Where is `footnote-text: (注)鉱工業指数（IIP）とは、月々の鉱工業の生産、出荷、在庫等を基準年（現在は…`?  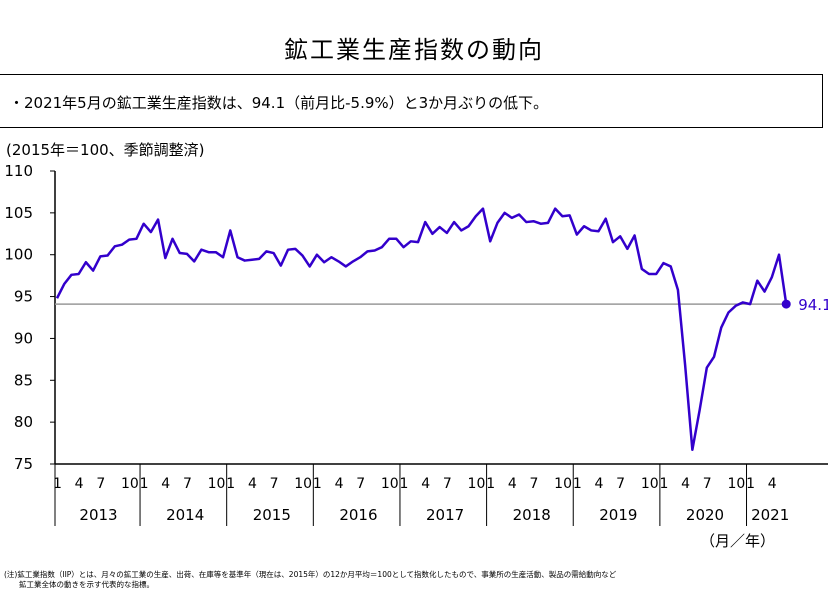 footnote-text: (注)鉱工業指数（IIP）とは、月々の鉱工業の生産、出荷、在庫等を基準年（現在は… is located at coordinates (310, 579).